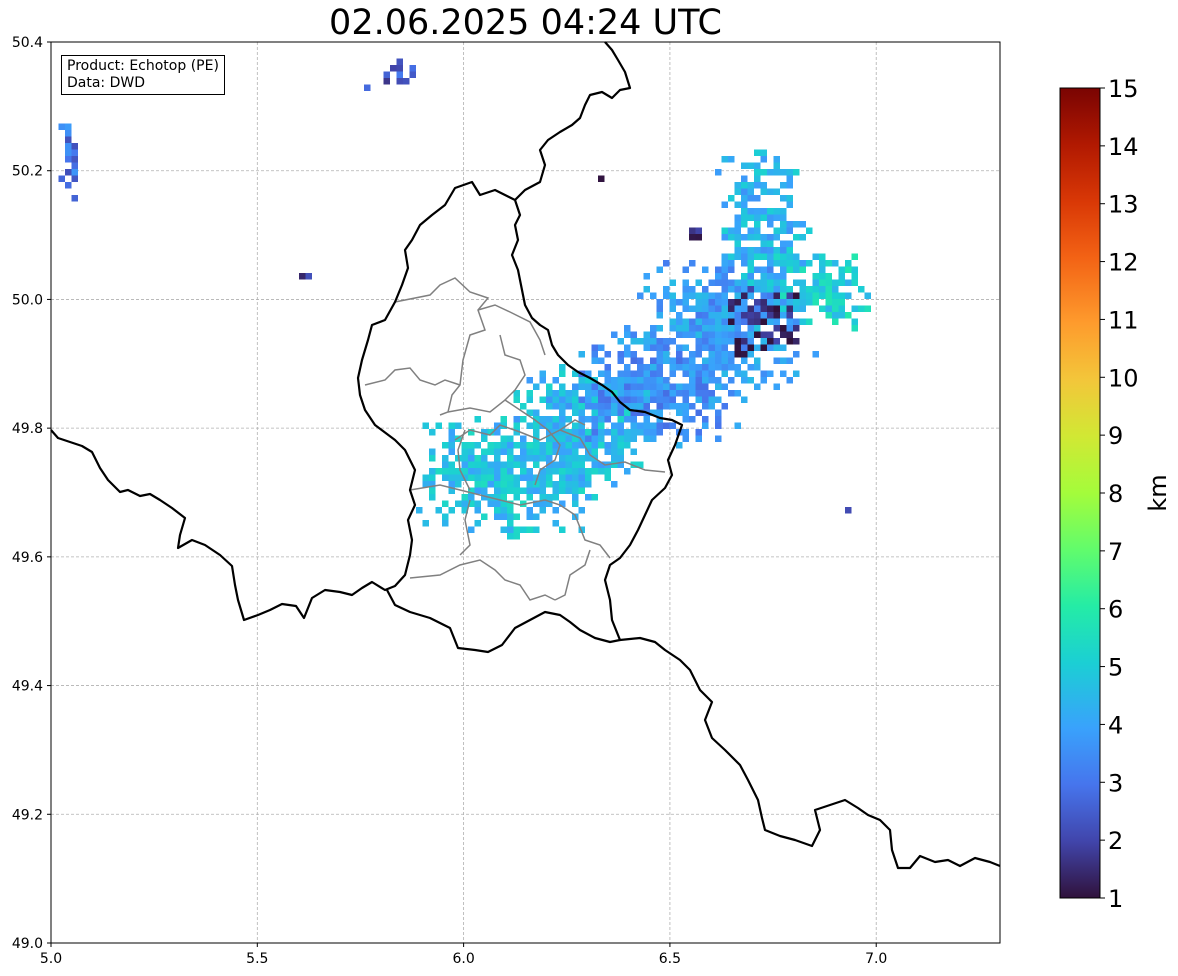  I want to click on colorbar-tick-label: 7, so click(1115, 552).